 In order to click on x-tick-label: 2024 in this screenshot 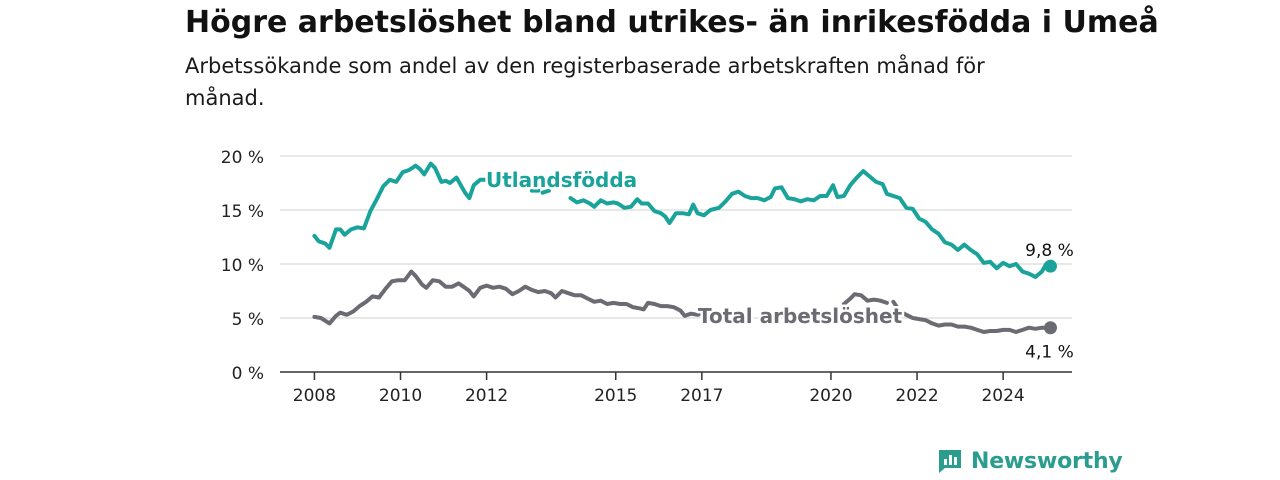, I will do `click(1002, 396)`.